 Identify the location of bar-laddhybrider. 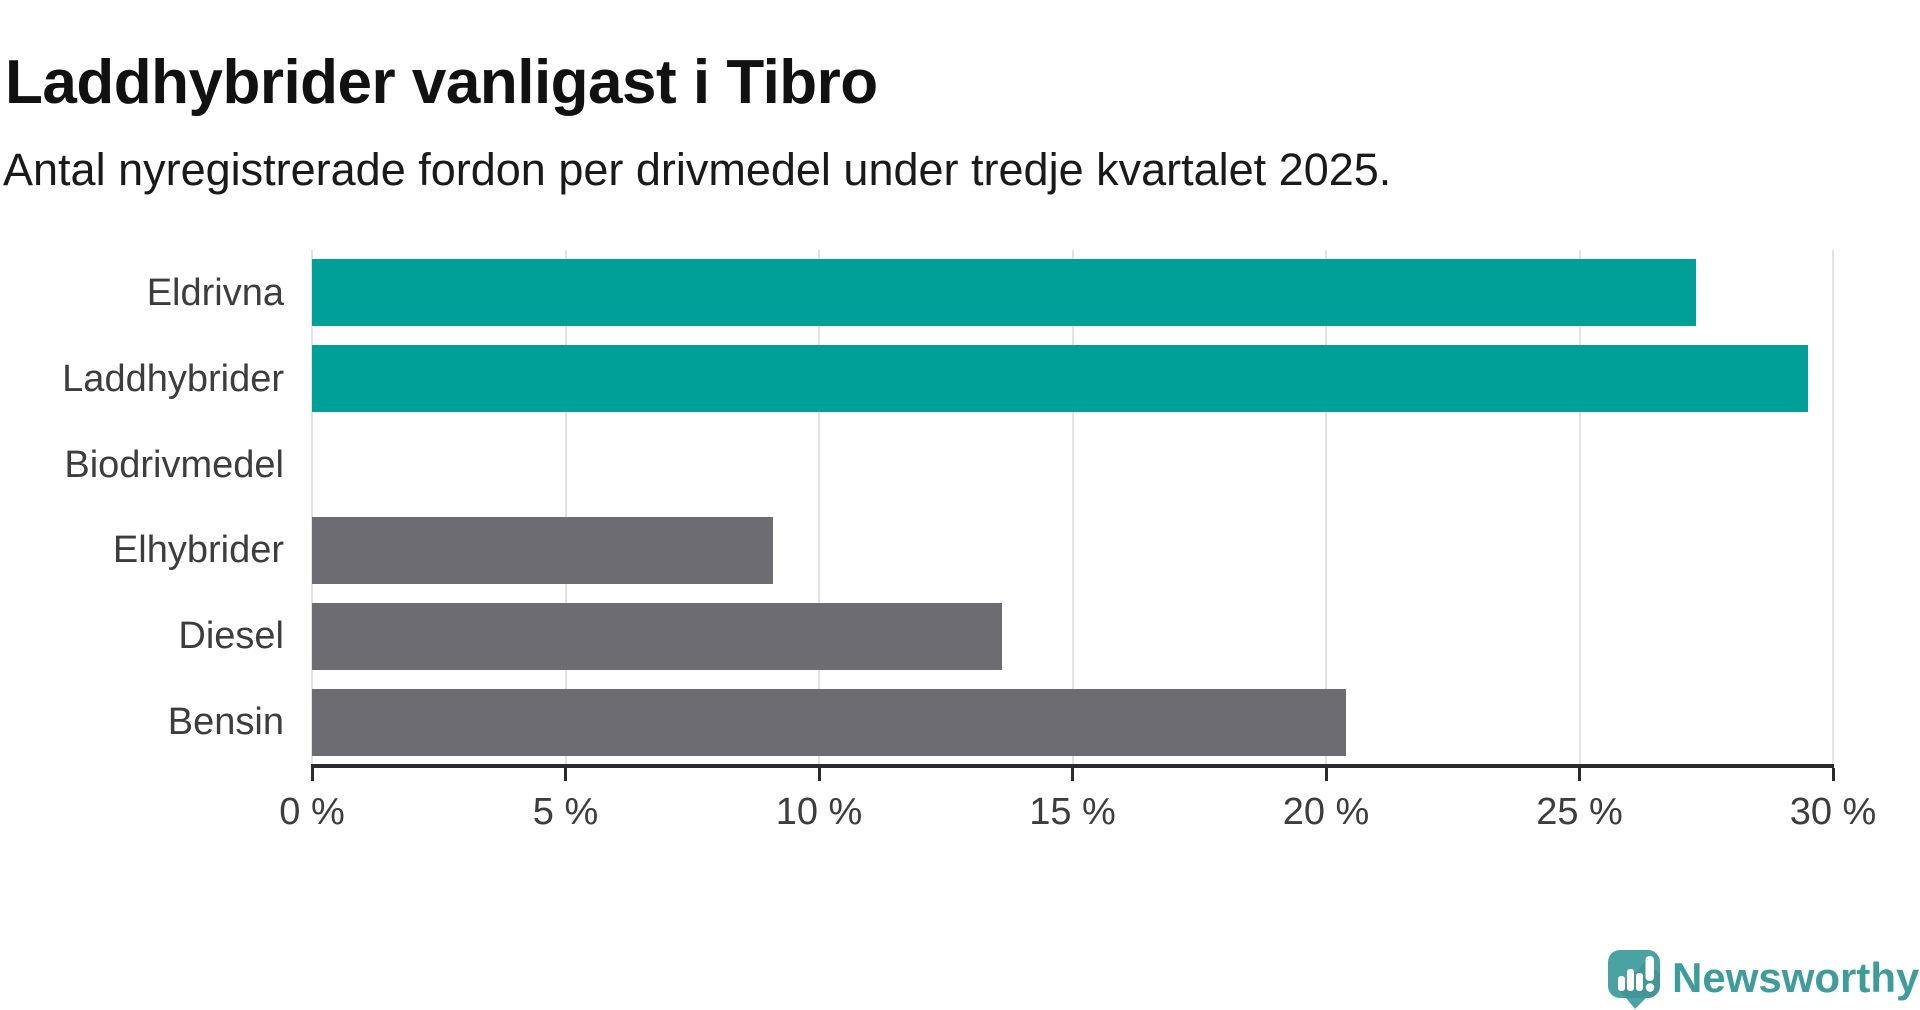
(1060, 379).